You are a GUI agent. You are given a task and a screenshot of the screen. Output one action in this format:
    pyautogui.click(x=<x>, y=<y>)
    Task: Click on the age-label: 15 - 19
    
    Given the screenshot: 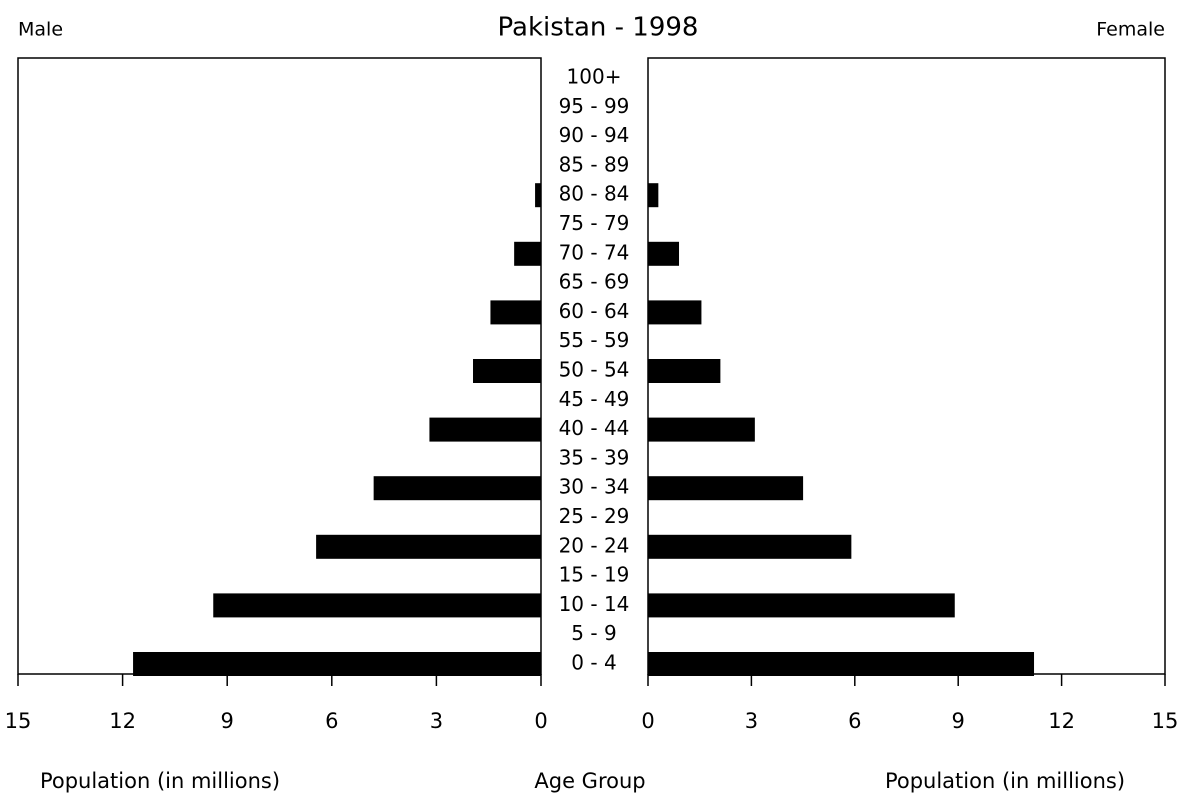 What is the action you would take?
    pyautogui.click(x=594, y=575)
    